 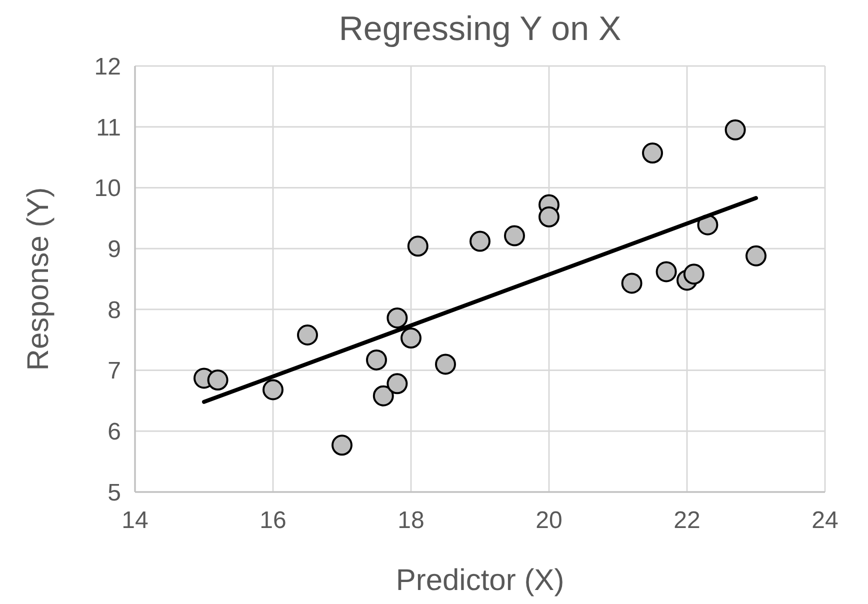 I want to click on x-tick-label: 20, so click(x=549, y=520).